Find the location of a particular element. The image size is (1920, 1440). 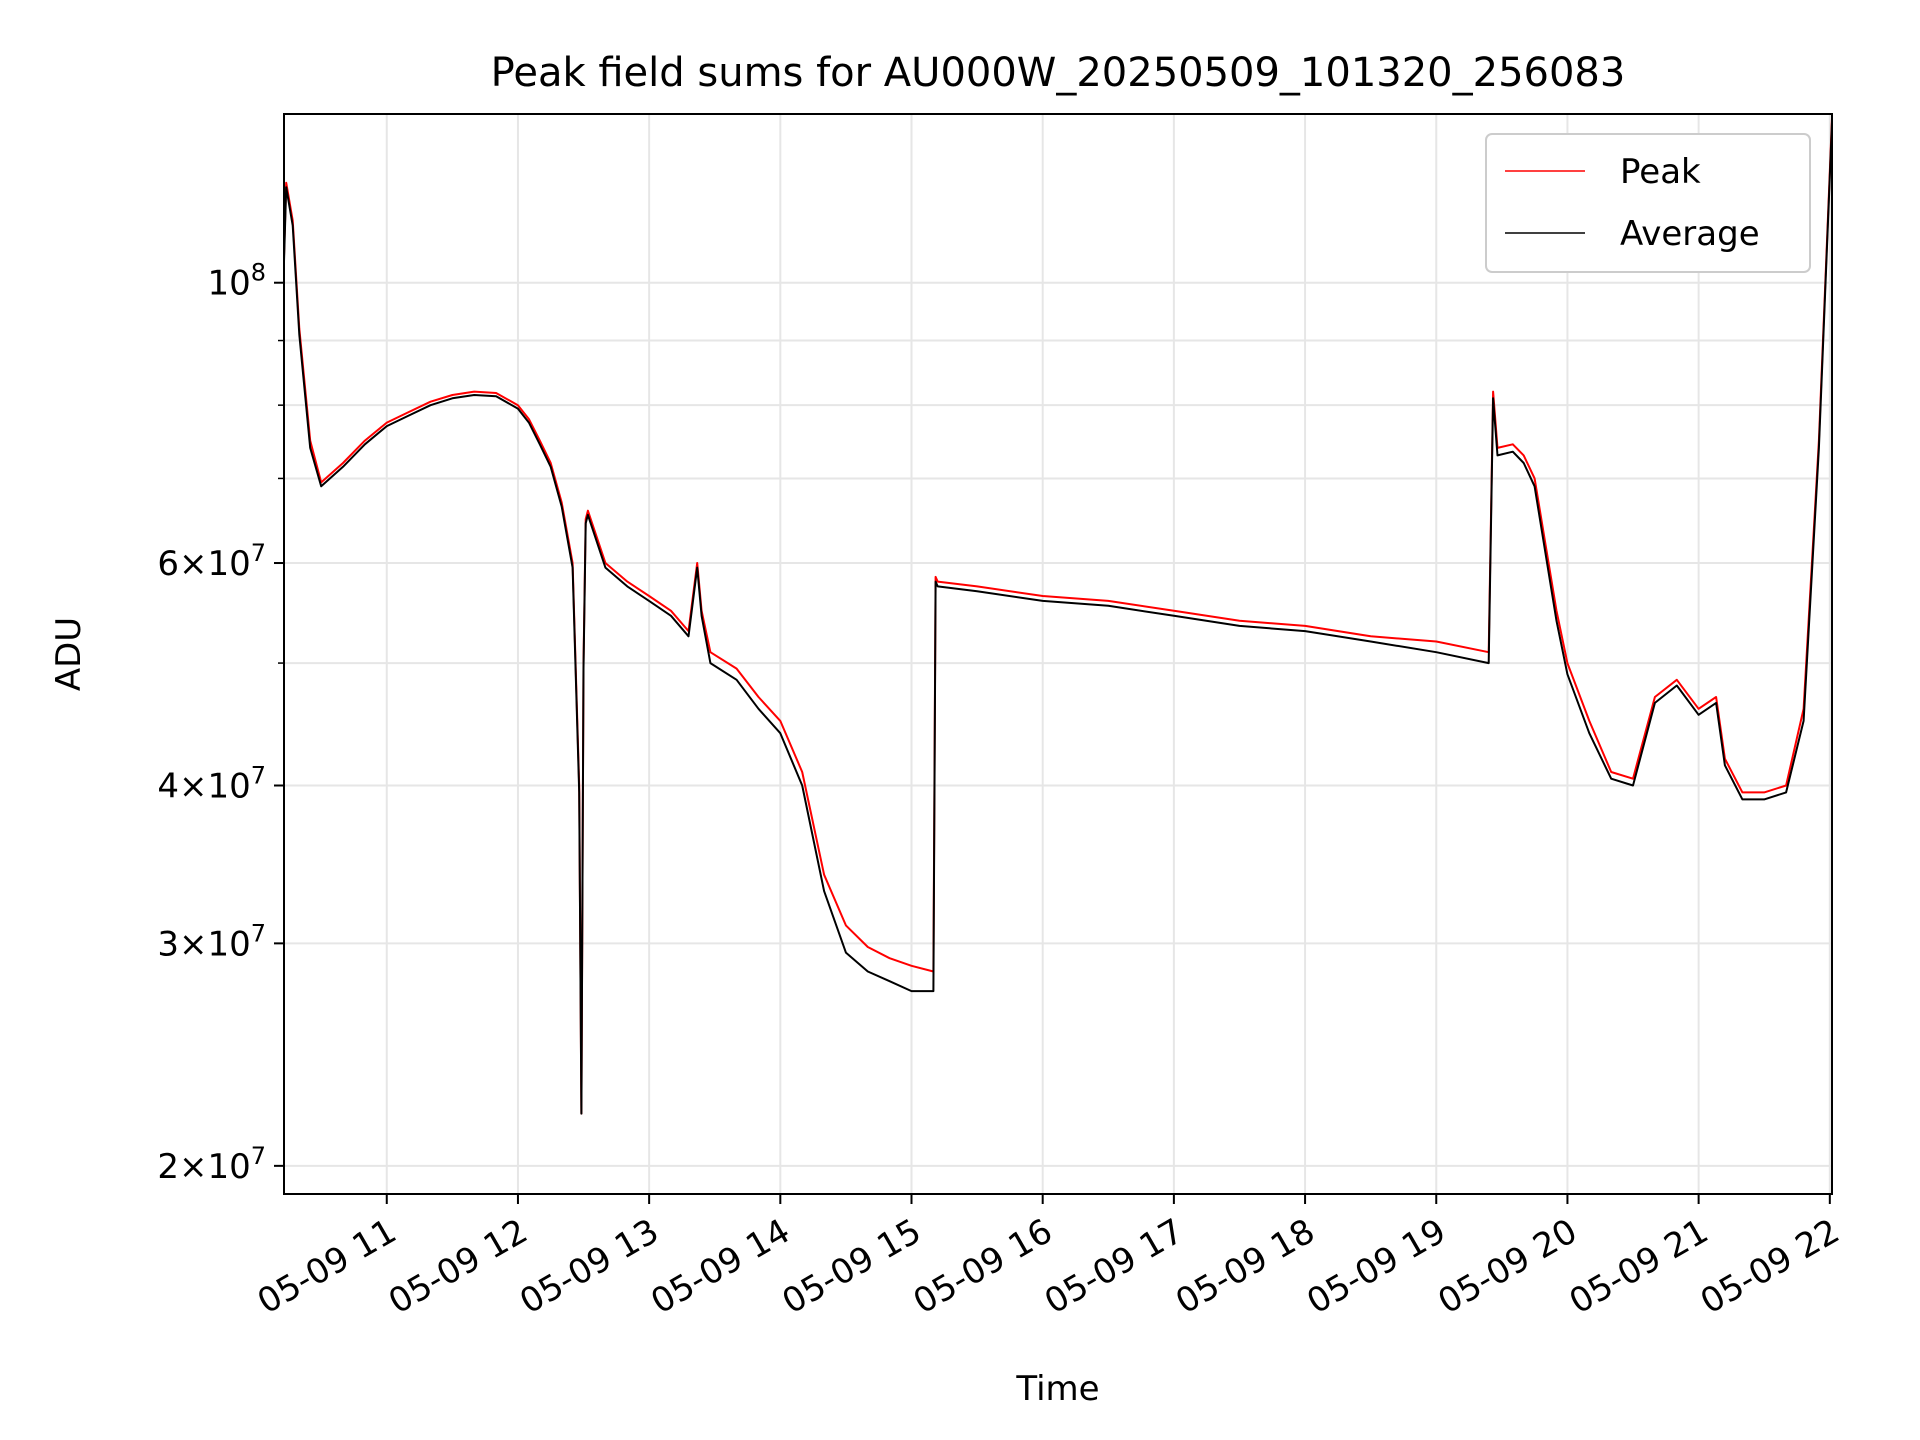

legend: Peak Average is located at coordinates (1648, 203).